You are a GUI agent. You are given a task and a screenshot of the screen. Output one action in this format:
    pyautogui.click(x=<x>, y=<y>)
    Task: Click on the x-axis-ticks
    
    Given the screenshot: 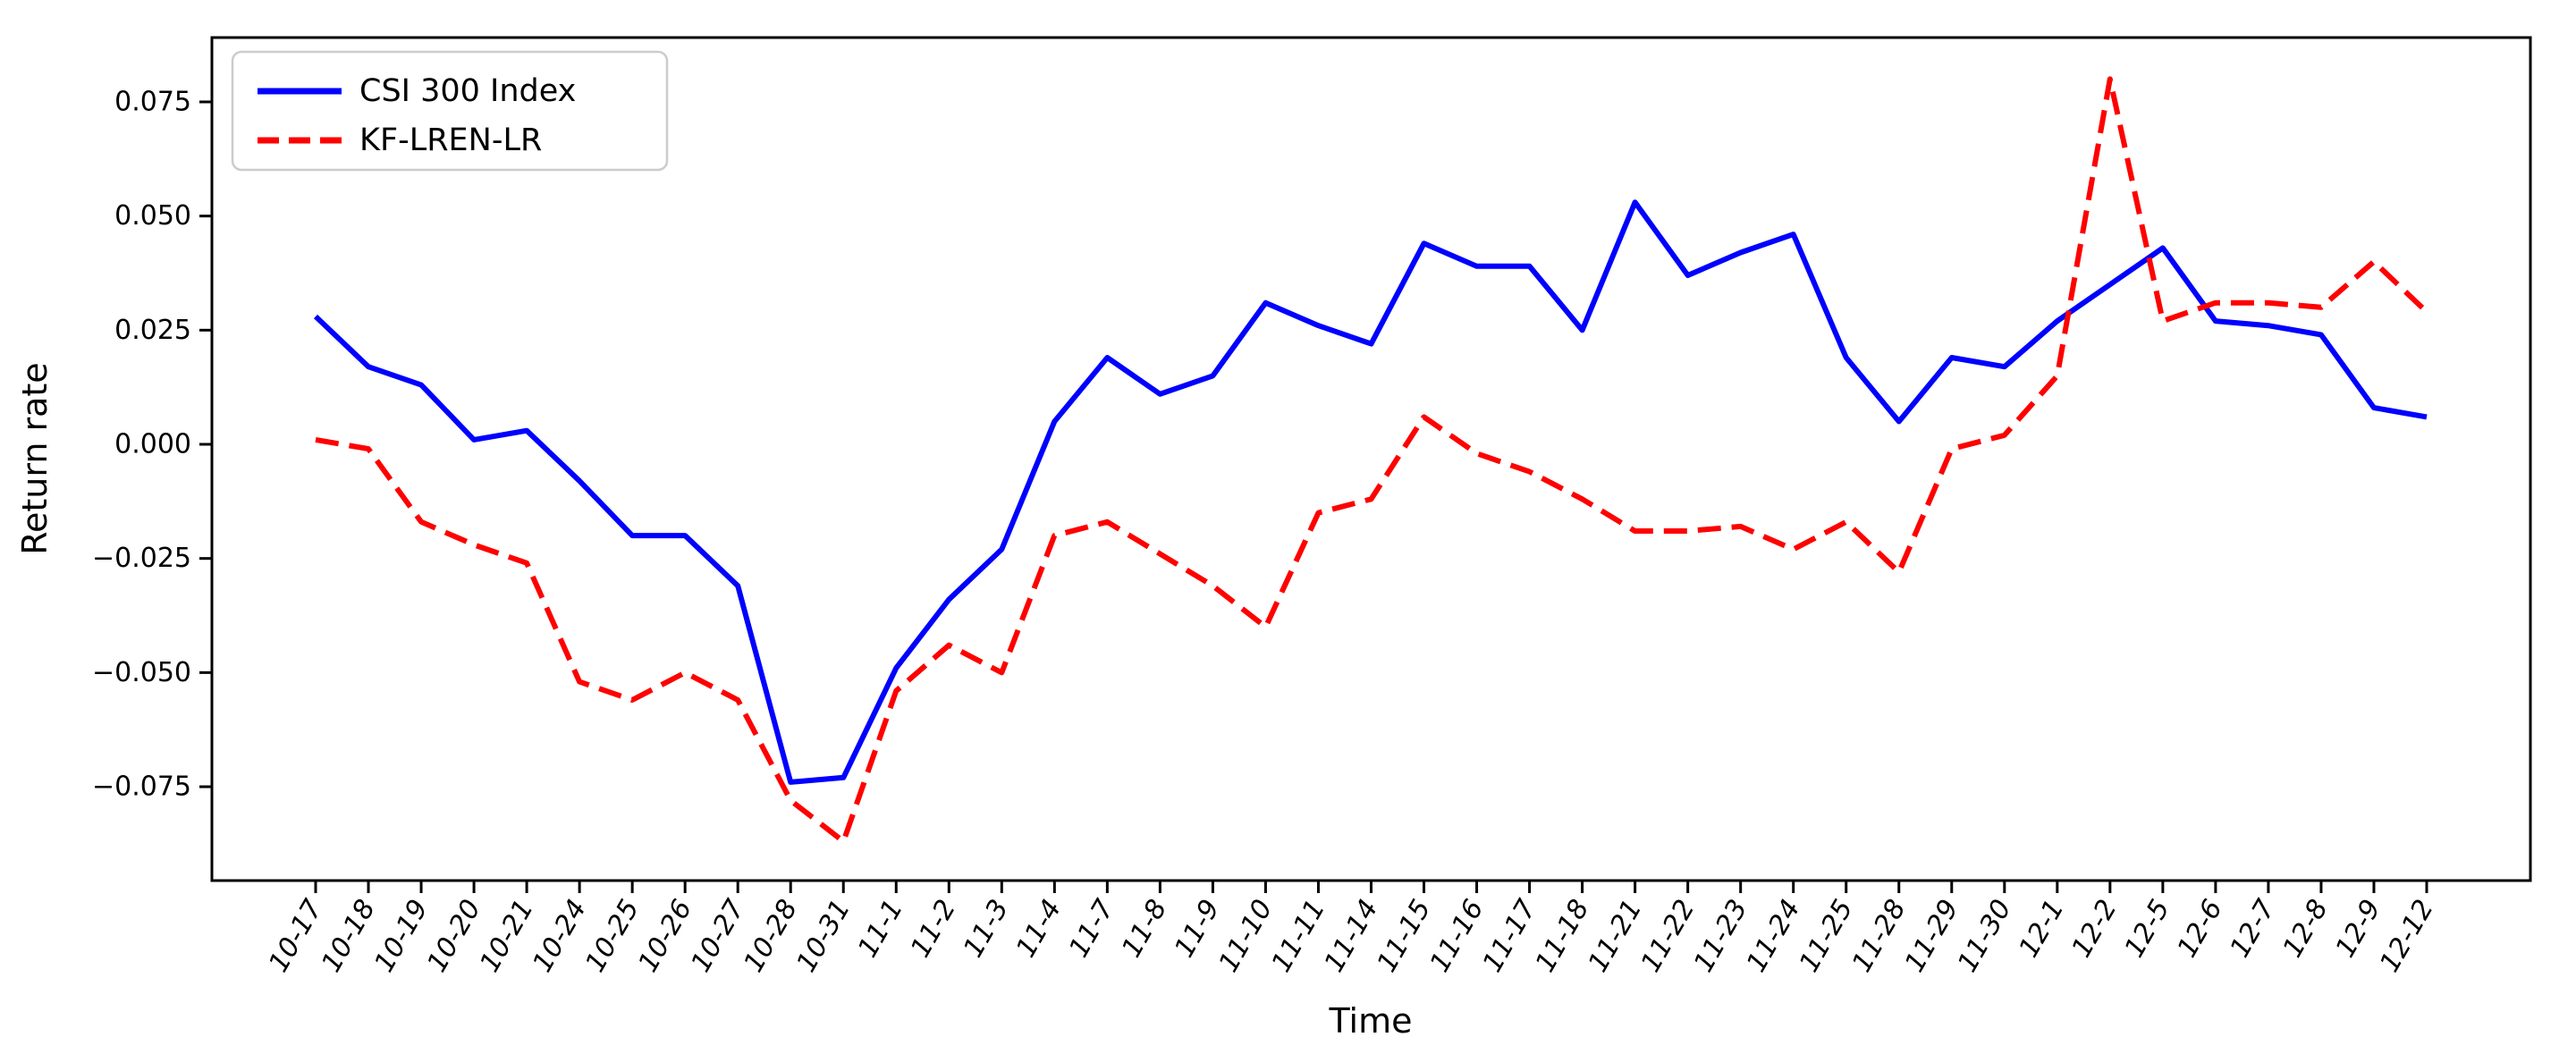 What is the action you would take?
    pyautogui.click(x=1371, y=887)
    